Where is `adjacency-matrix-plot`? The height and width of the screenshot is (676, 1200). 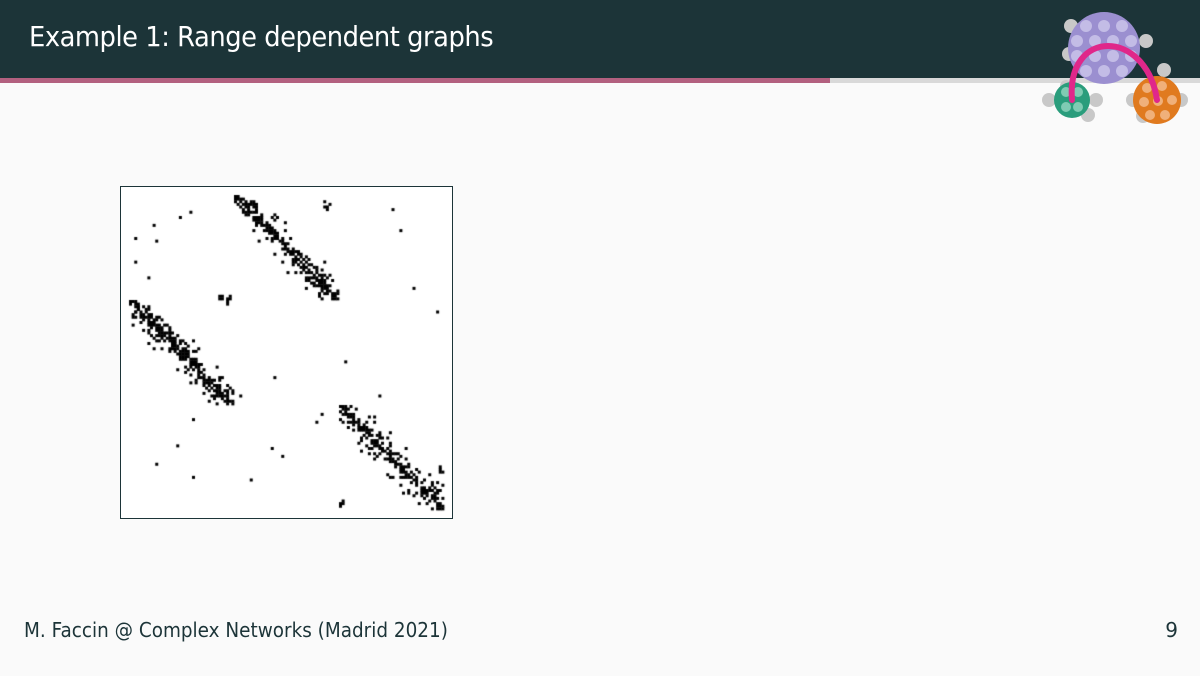 adjacency-matrix-plot is located at coordinates (286, 352).